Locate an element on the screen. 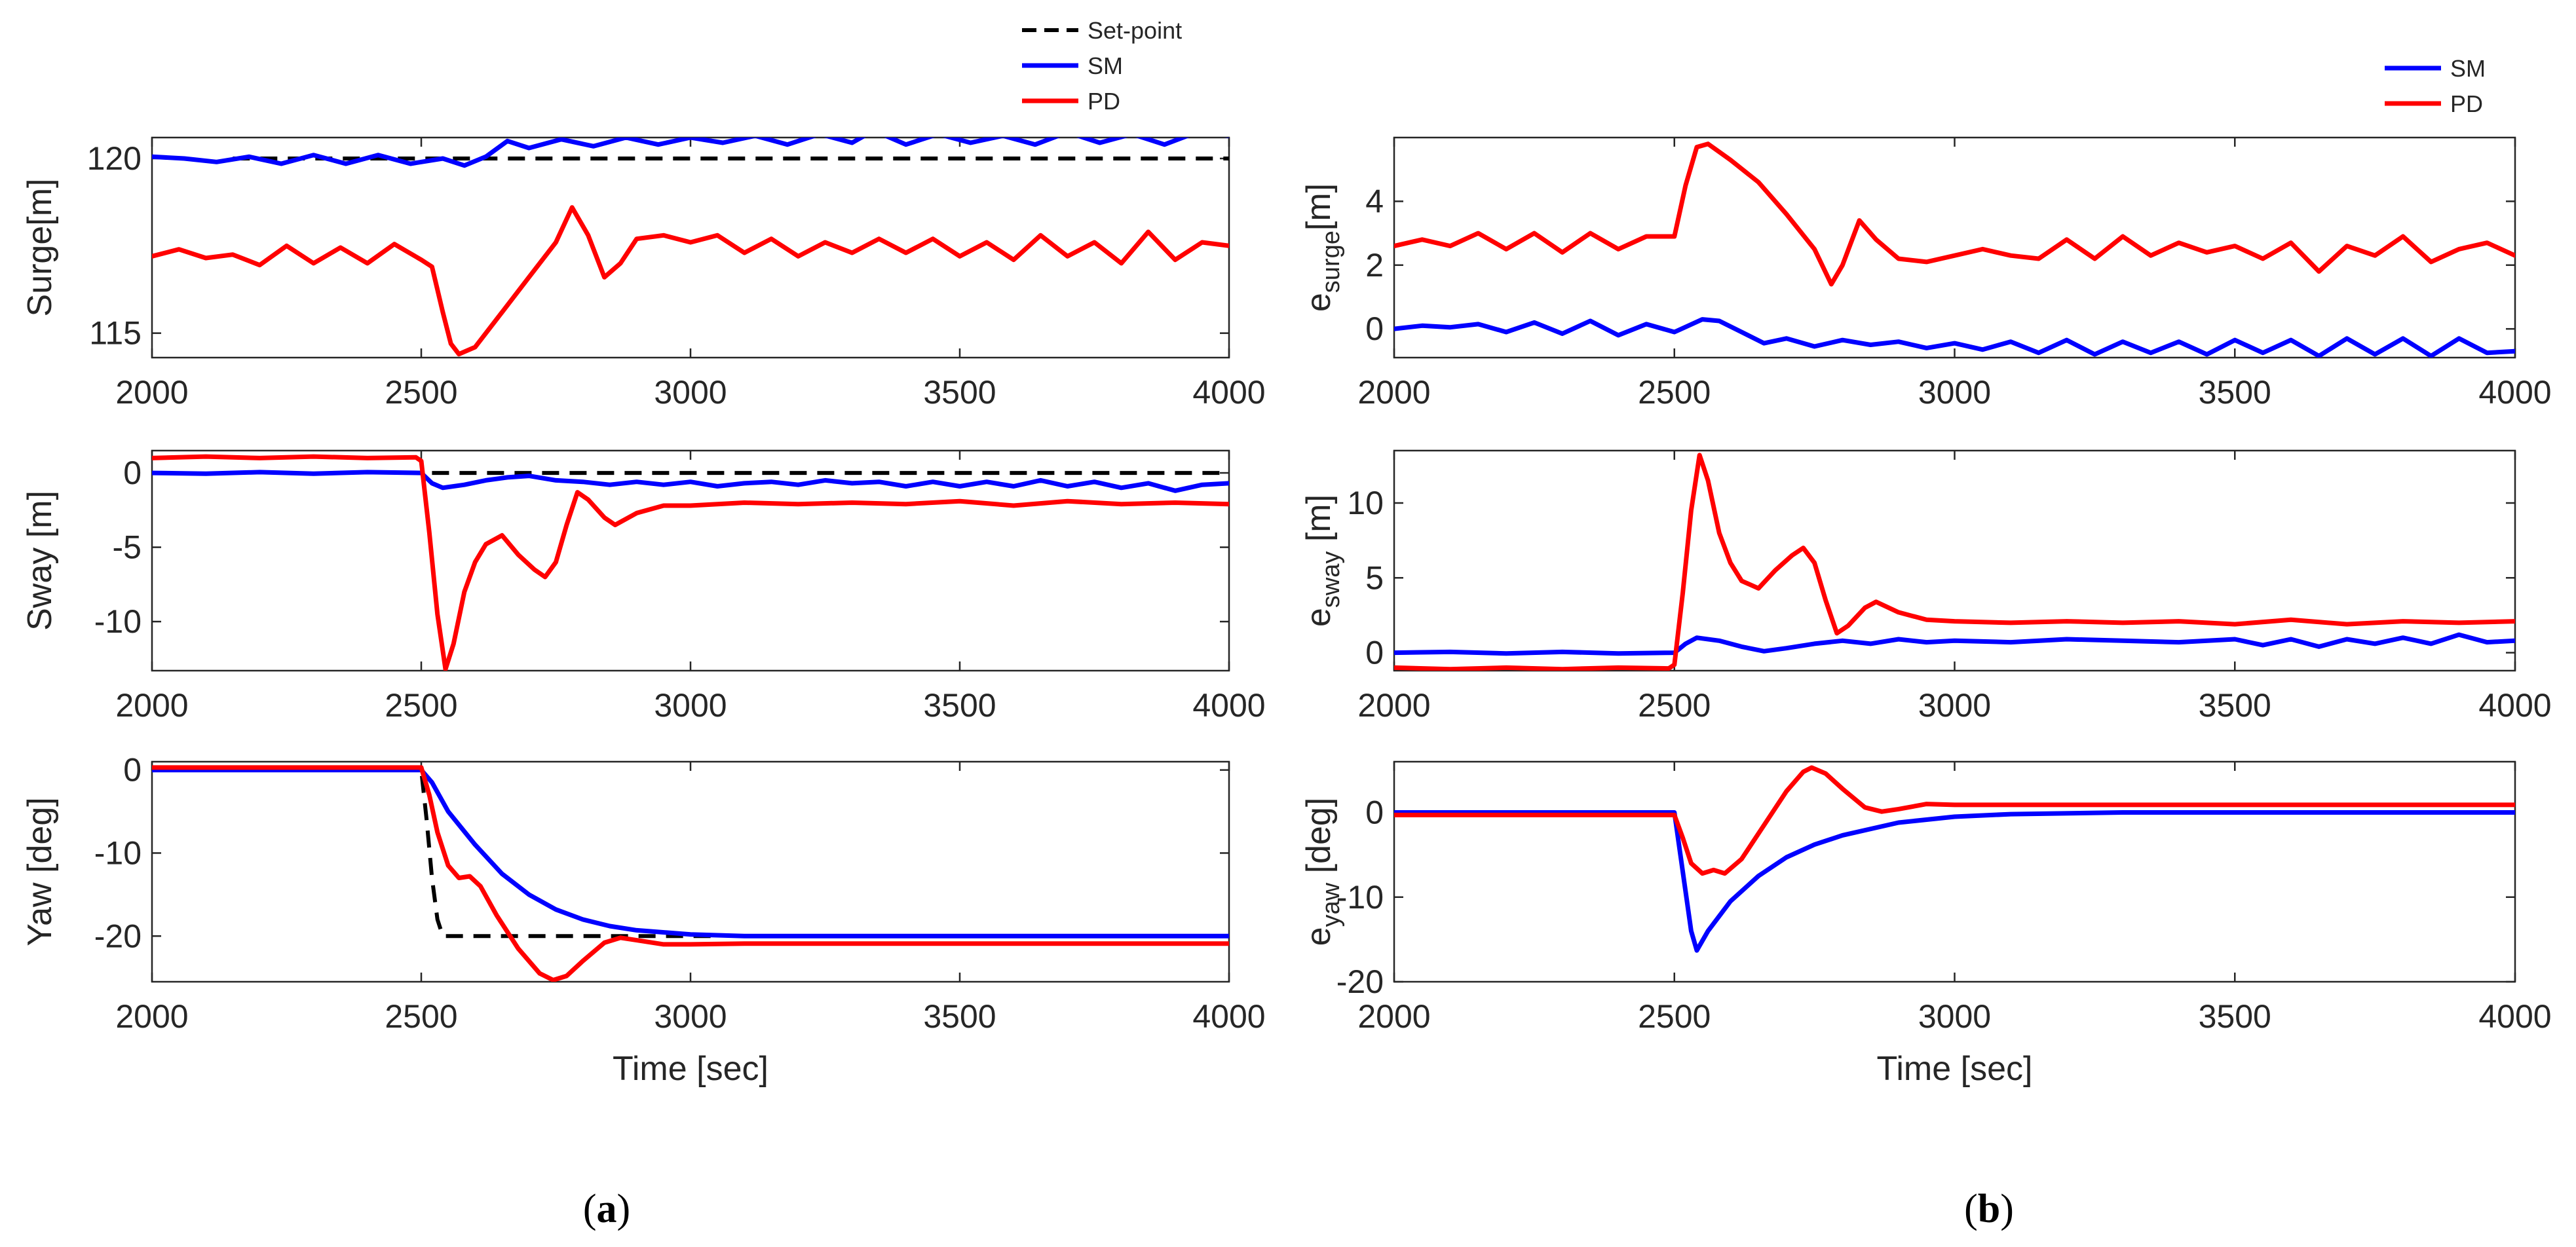  y-tick-label: -5 is located at coordinates (127, 547).